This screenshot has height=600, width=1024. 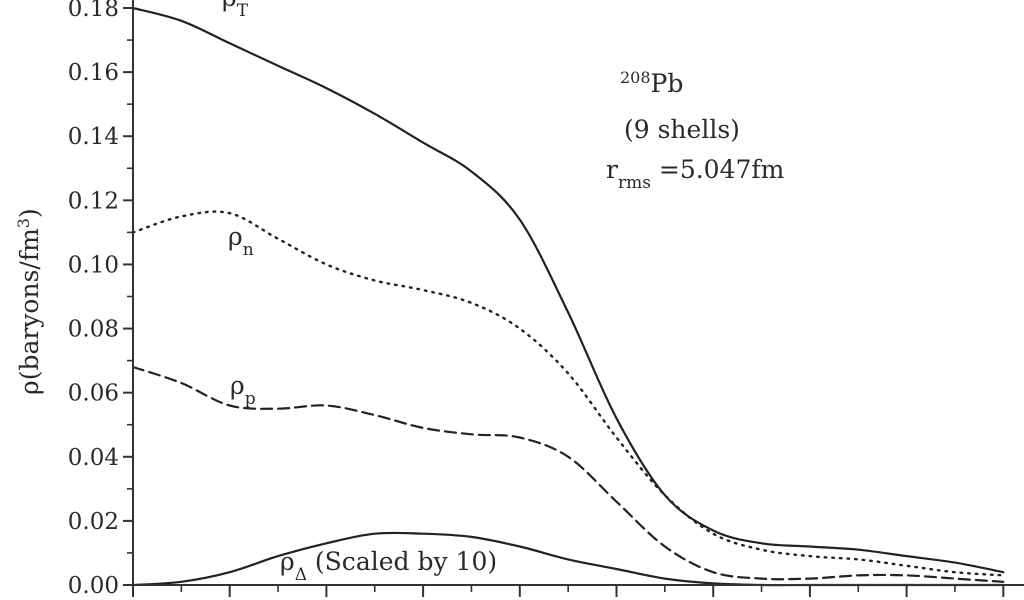 I want to click on rms-radius-label: rrms =5.047fm, so click(x=695, y=174).